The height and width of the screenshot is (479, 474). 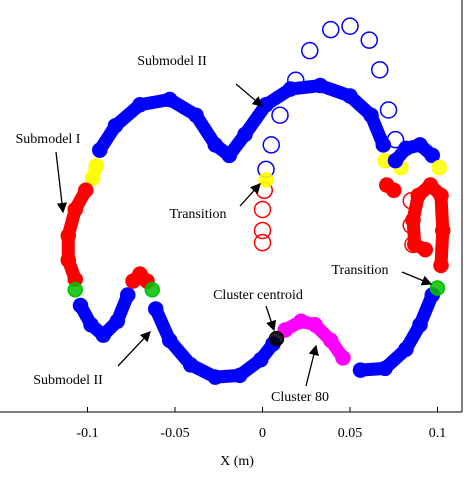 I want to click on annotation: Cluster centroid, so click(x=258, y=295).